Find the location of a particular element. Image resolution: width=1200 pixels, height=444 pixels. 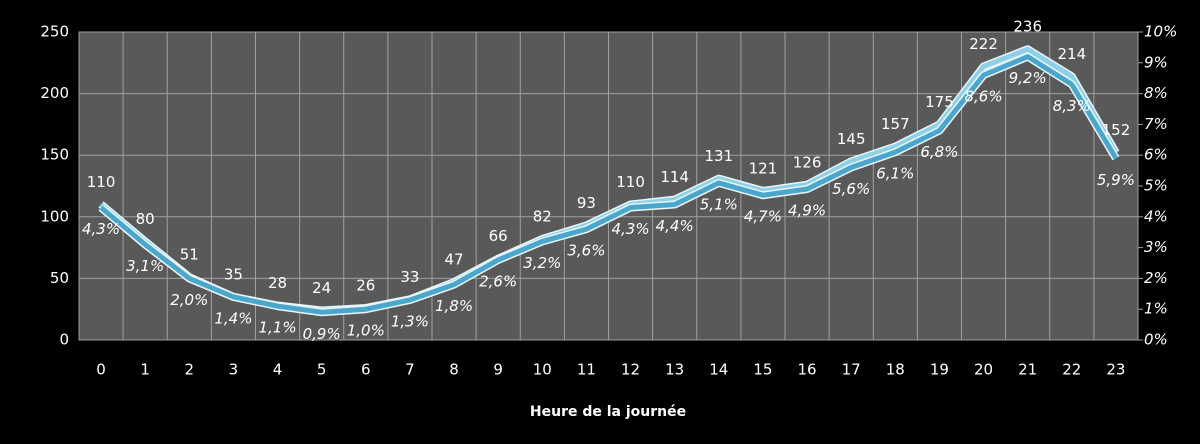

data-label: 1,0% is located at coordinates (366, 331).